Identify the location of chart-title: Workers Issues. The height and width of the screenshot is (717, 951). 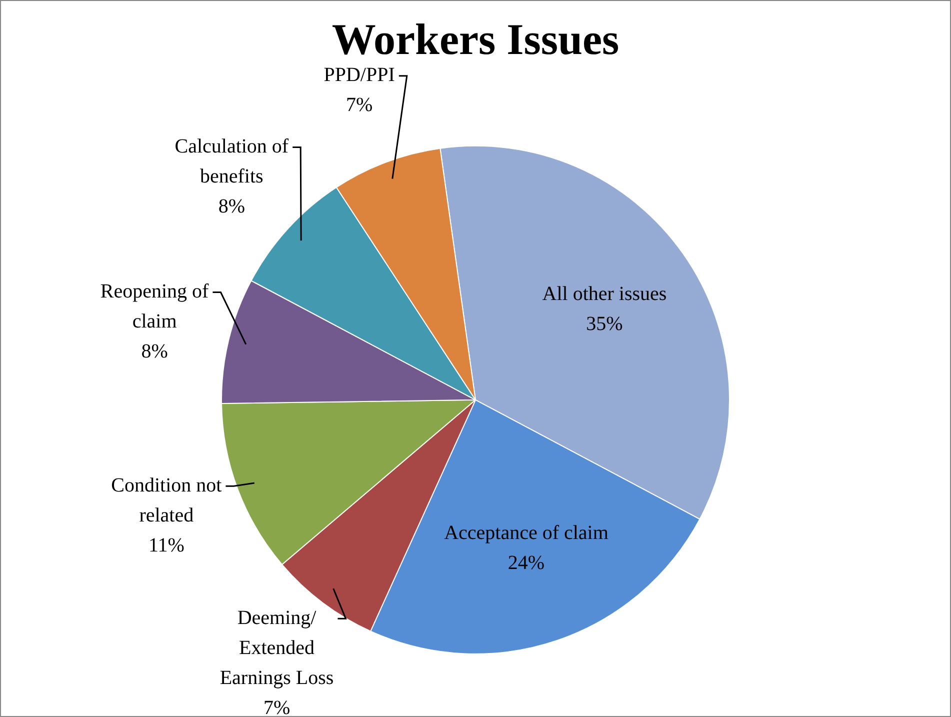
(476, 39).